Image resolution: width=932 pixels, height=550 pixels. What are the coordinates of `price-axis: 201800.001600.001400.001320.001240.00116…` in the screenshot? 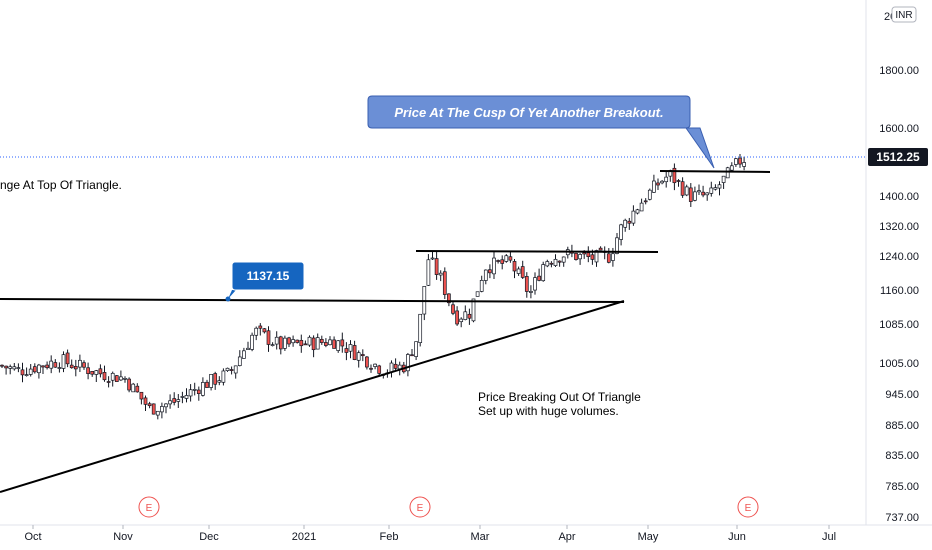 It's located at (898, 275).